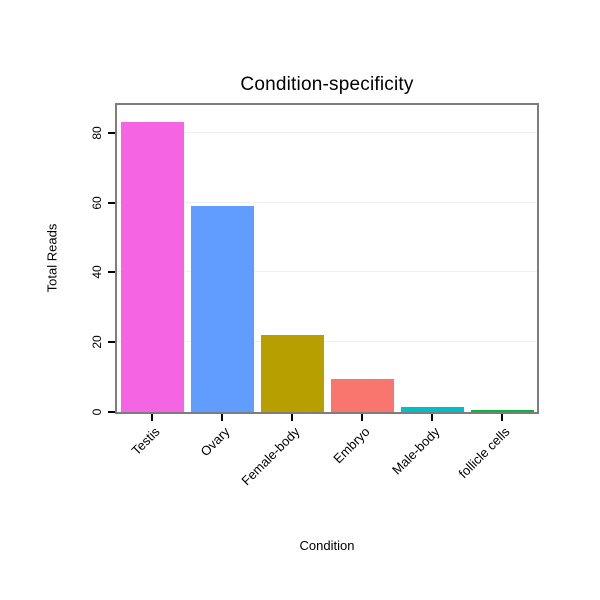 The width and height of the screenshot is (600, 600). Describe the element at coordinates (52, 258) in the screenshot. I see `y-axis-title: Total Reads` at that location.